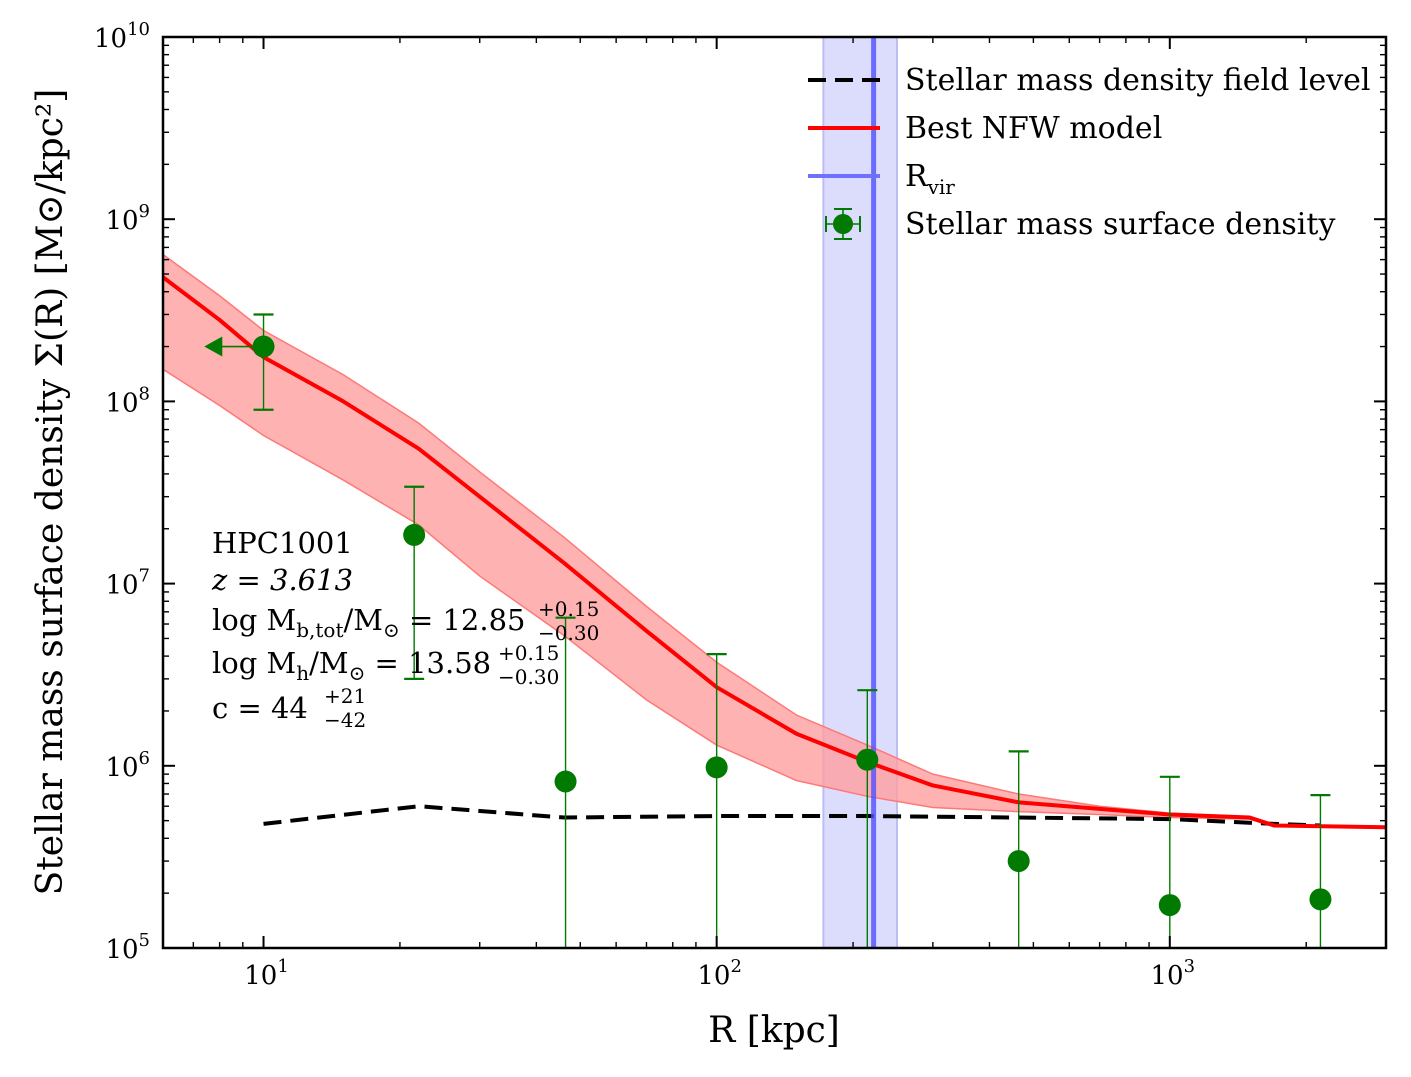 The image size is (1411, 1077). What do you see at coordinates (127, 583) in the screenshot?
I see `y-tick-label: 10⁷` at bounding box center [127, 583].